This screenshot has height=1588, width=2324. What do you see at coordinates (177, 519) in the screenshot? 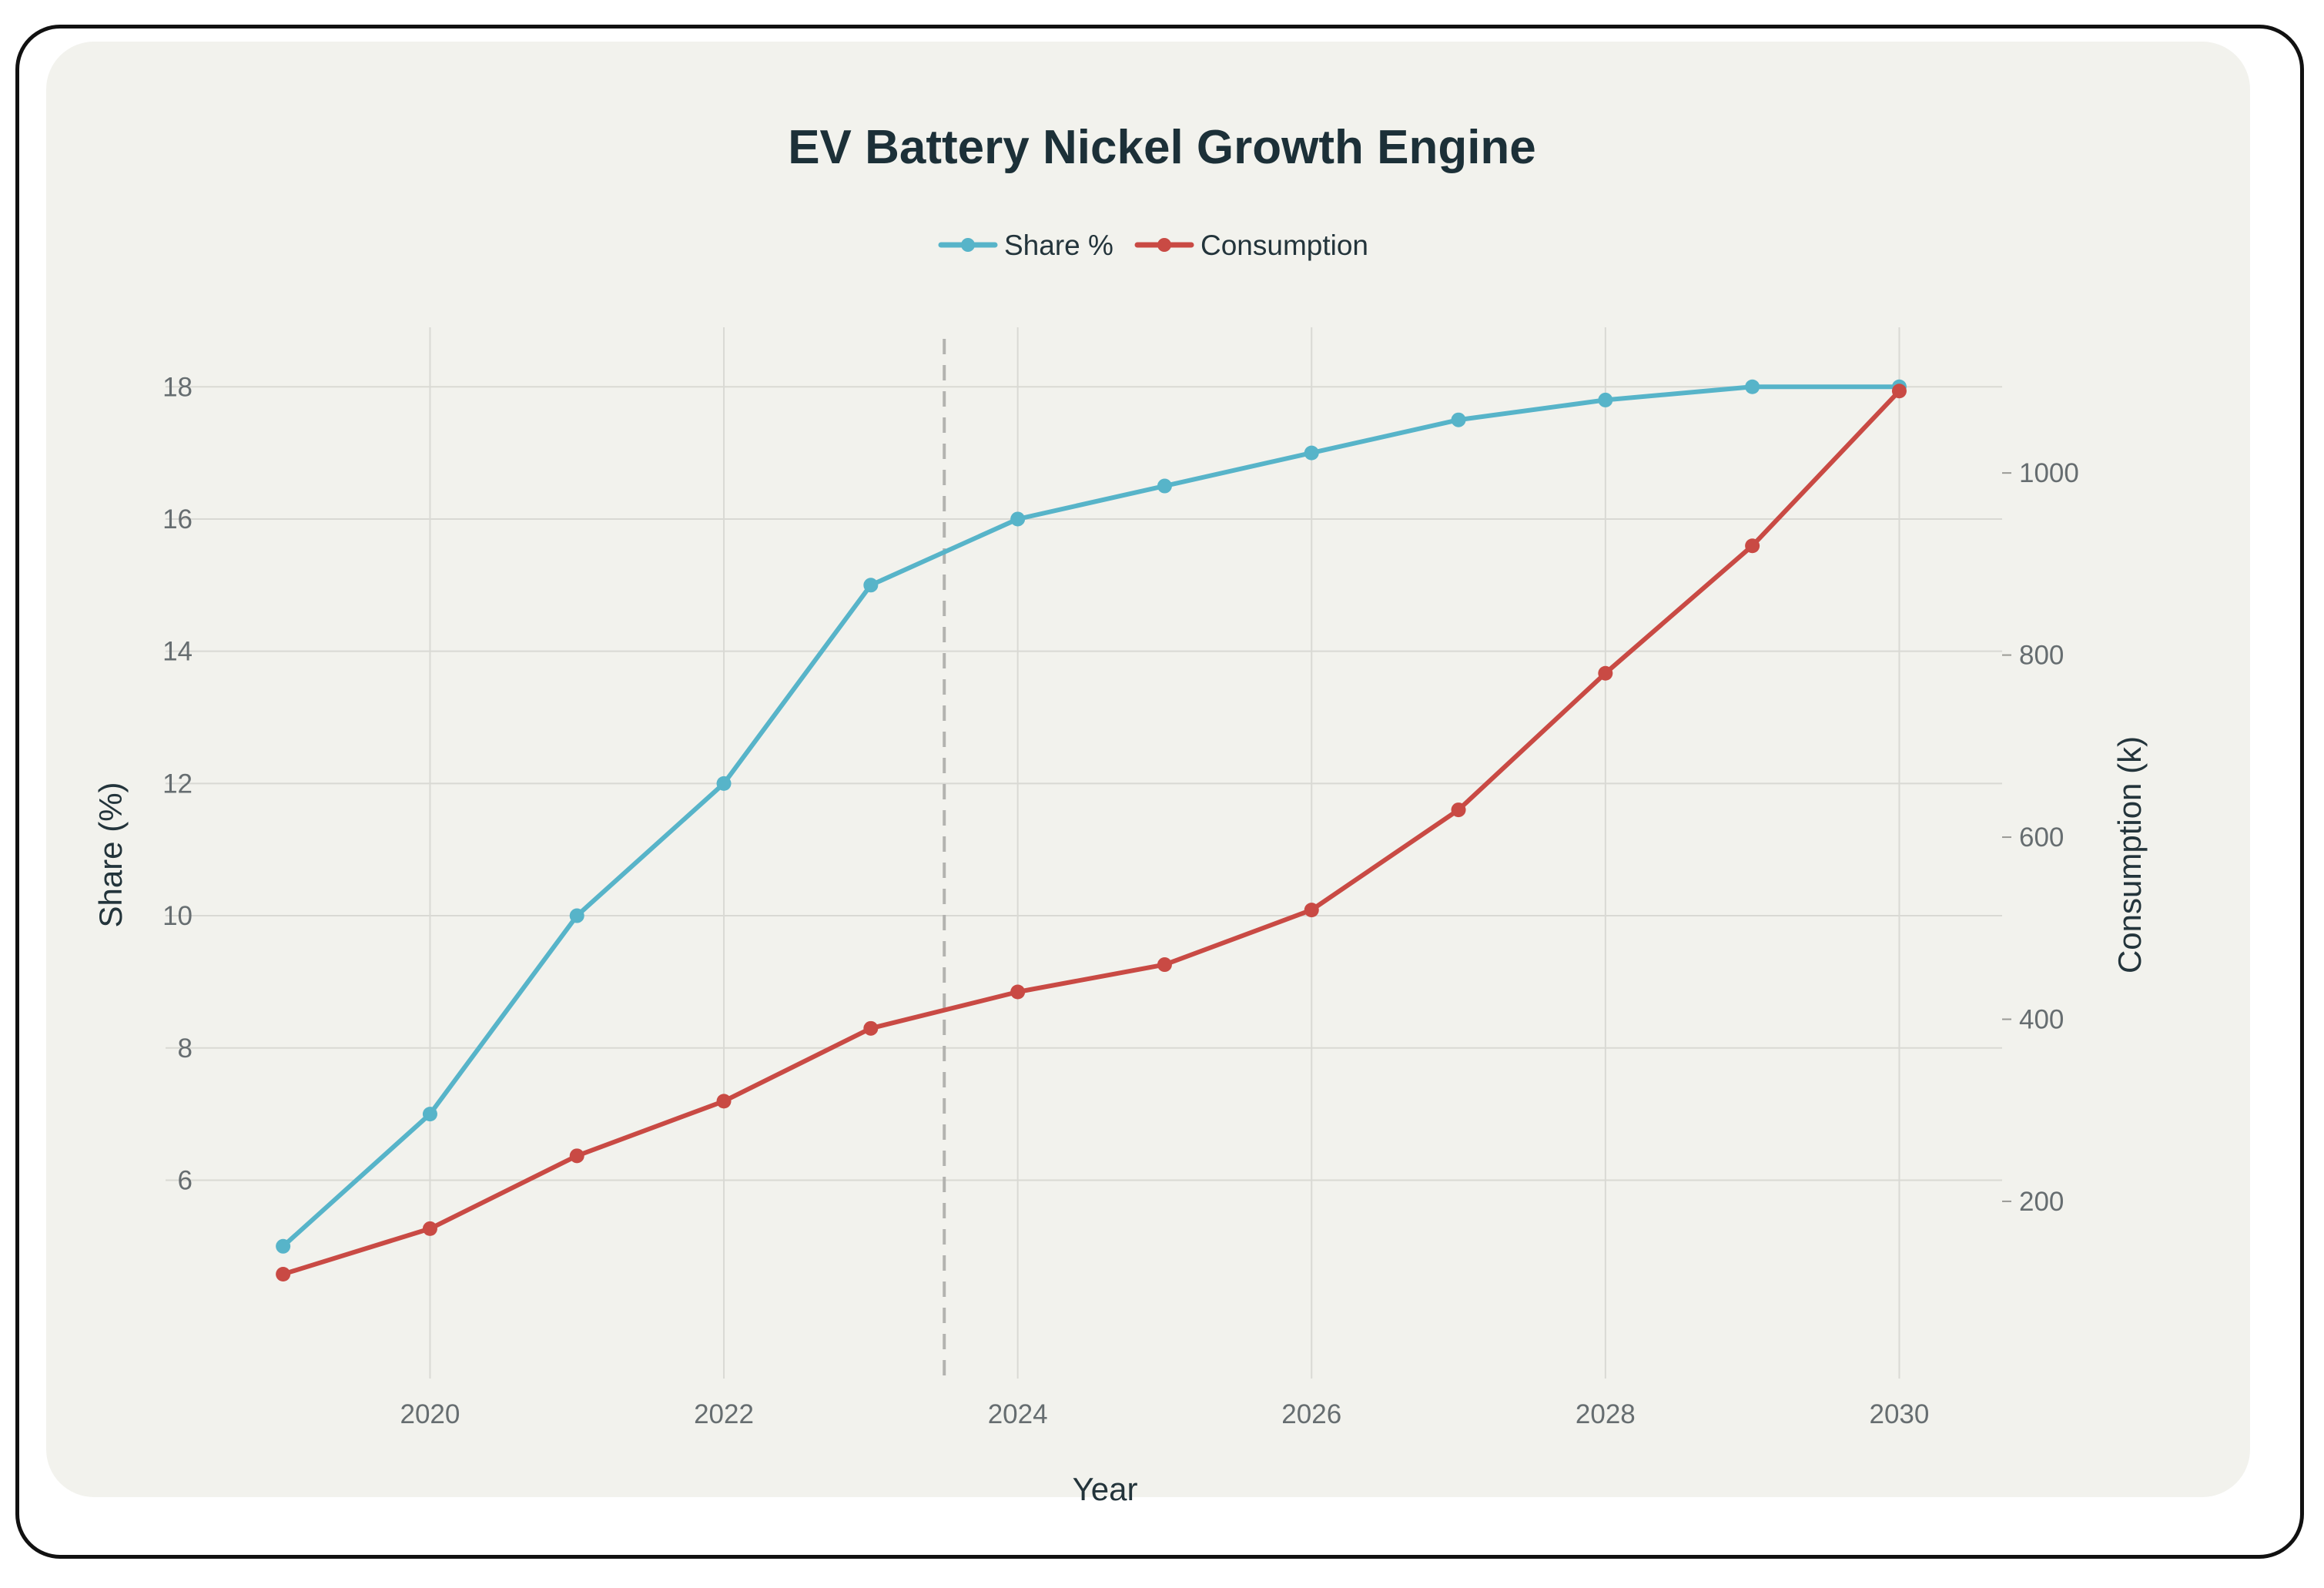
I see `y-tick-label: 16` at bounding box center [177, 519].